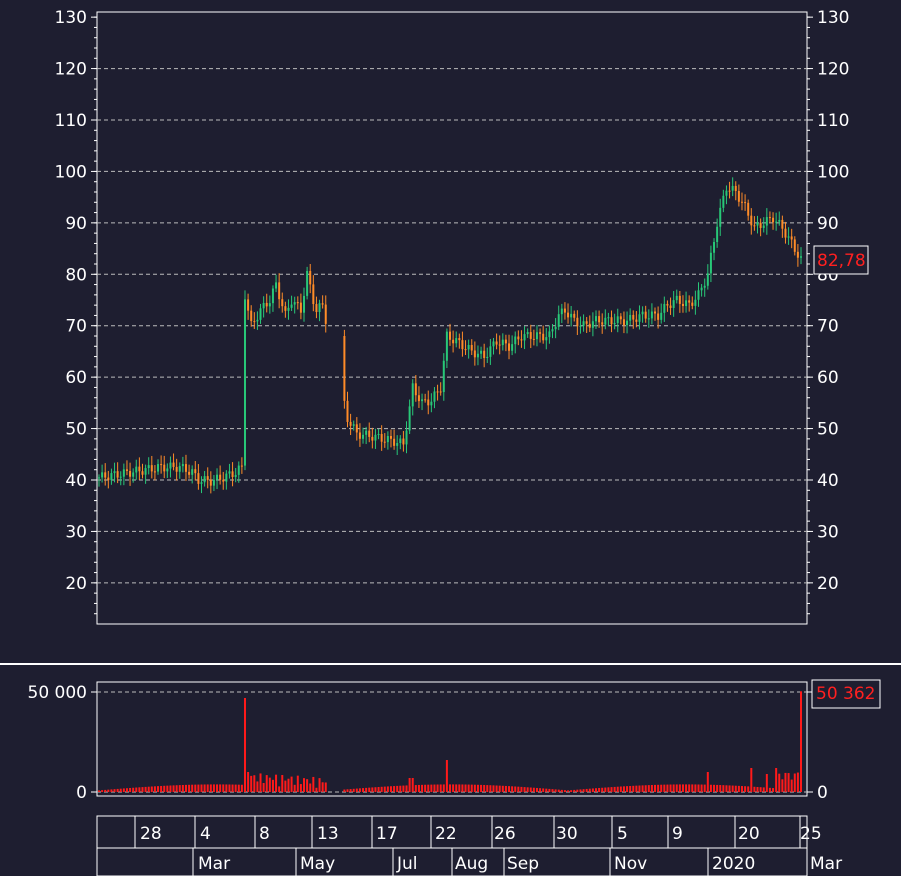 Image resolution: width=901 pixels, height=876 pixels. I want to click on time-axis-day-label: 22, so click(446, 834).